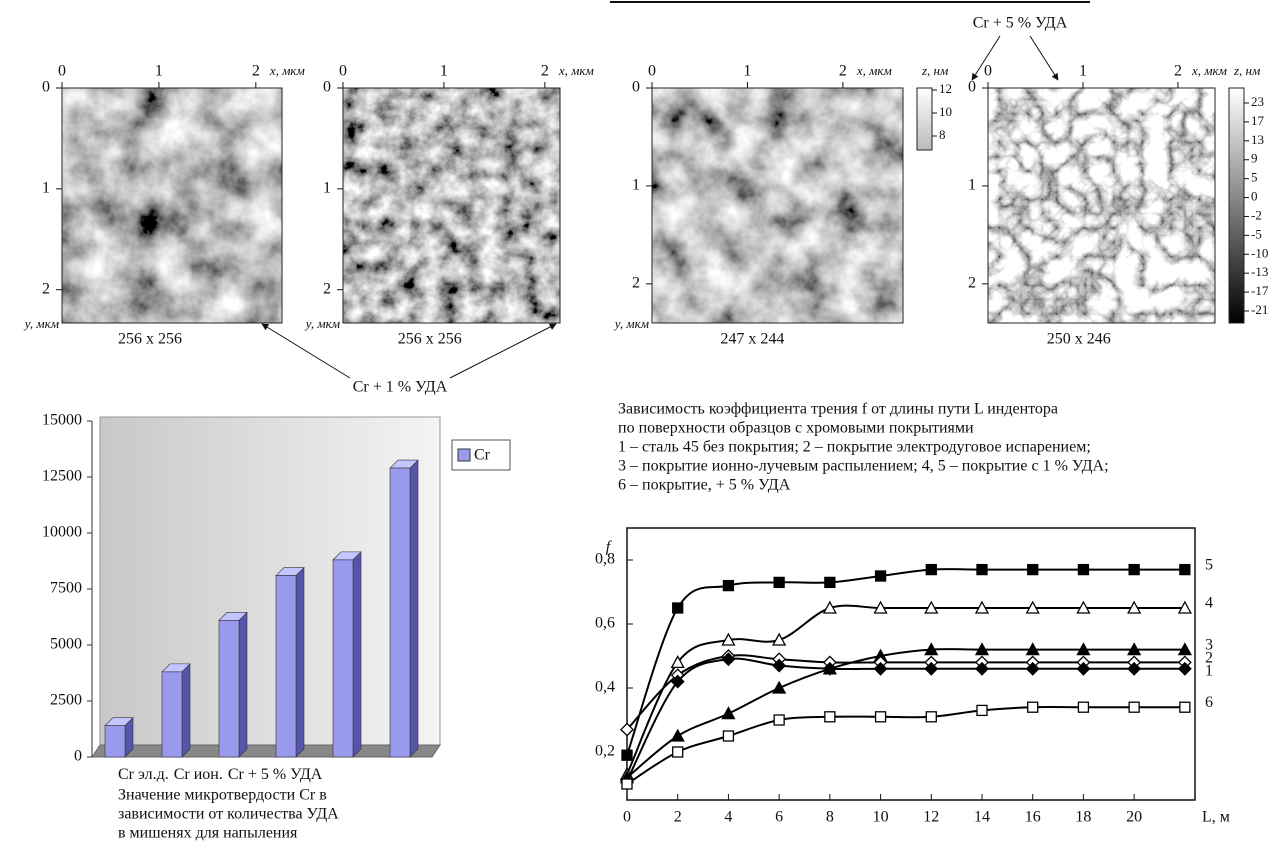  Describe the element at coordinates (1259, 271) in the screenshot. I see `colorbar-tick-label: -13` at that location.